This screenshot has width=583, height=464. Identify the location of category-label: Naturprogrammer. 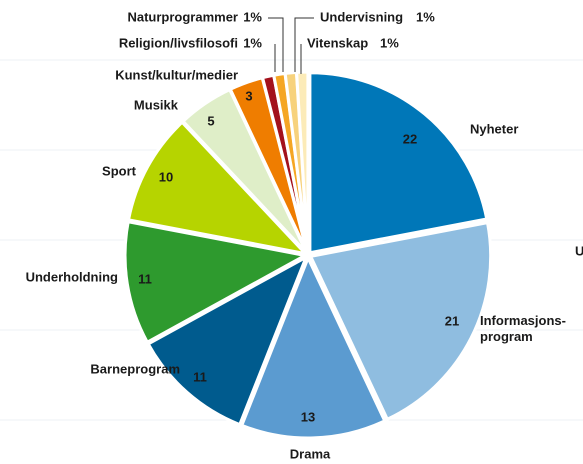
(182, 16).